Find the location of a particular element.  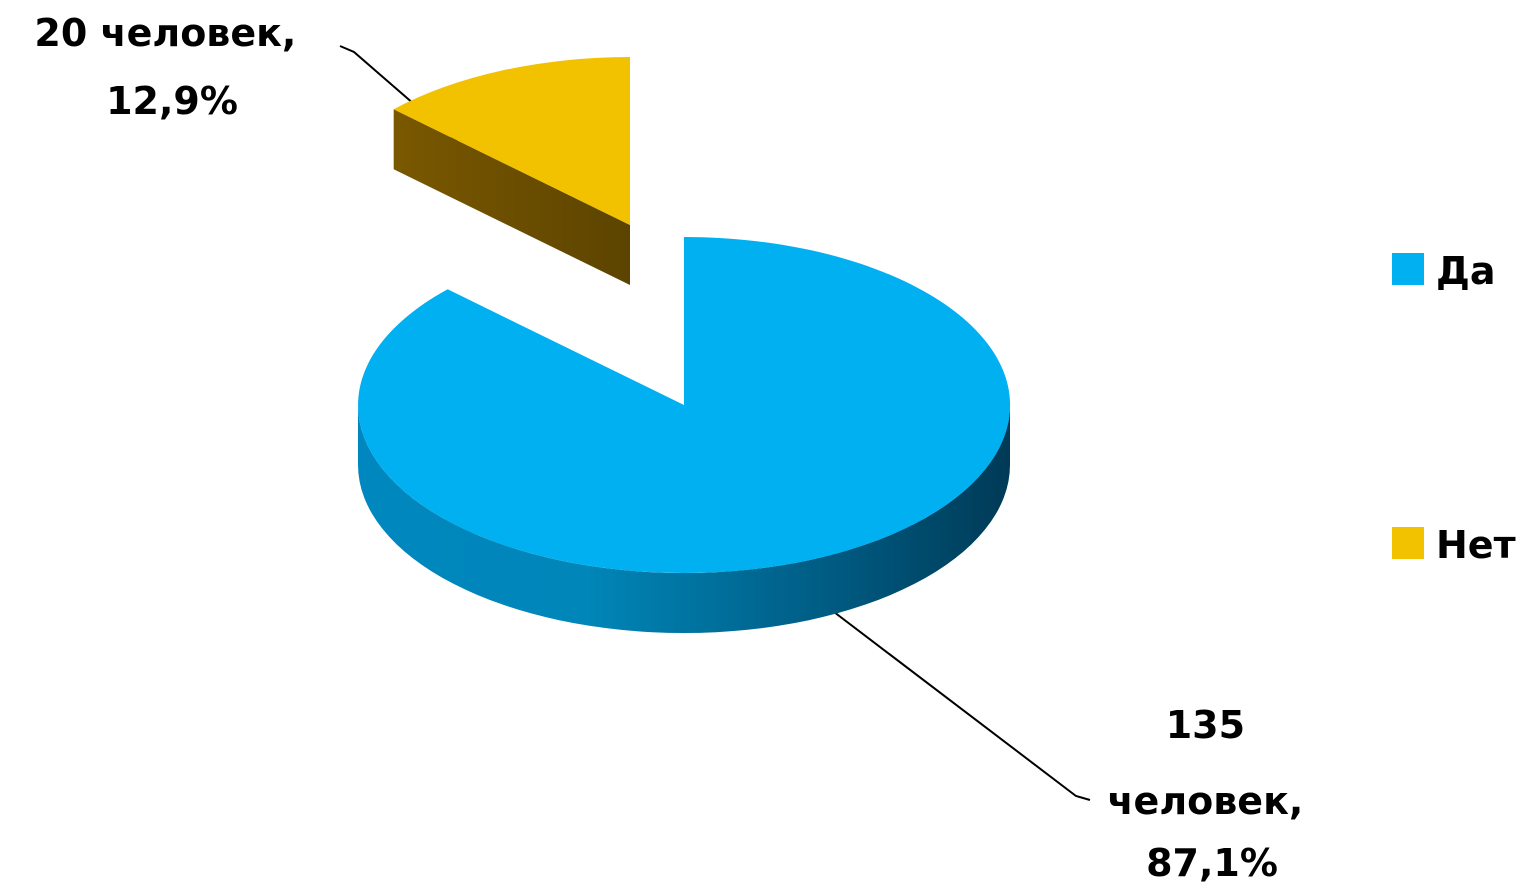

data-label-net-line-2: 12,9% is located at coordinates (172, 101).